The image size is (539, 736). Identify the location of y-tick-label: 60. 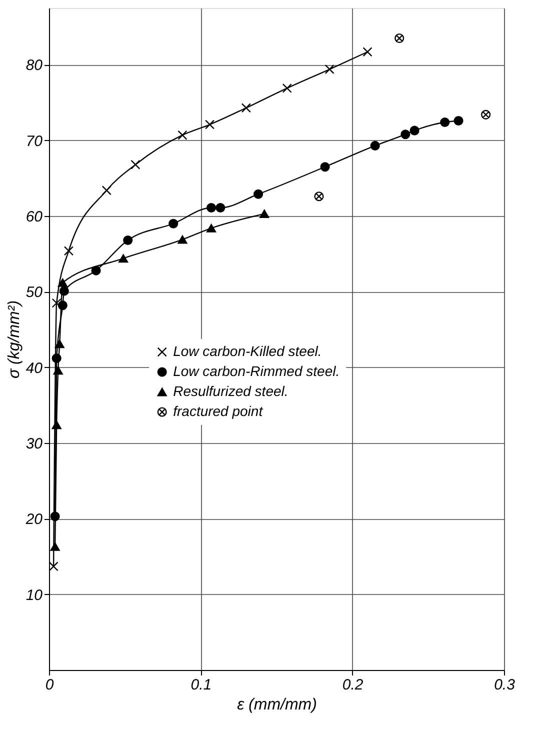
(35, 217).